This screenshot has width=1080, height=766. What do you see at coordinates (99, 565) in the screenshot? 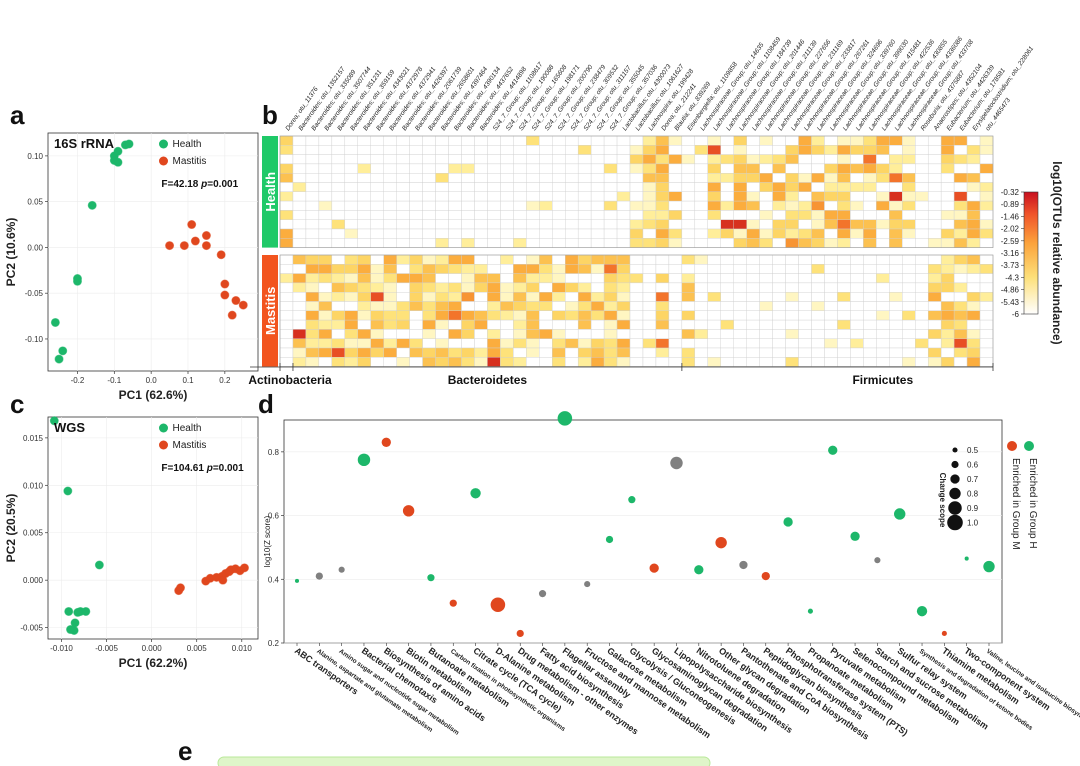
I see `data-point-health` at bounding box center [99, 565].